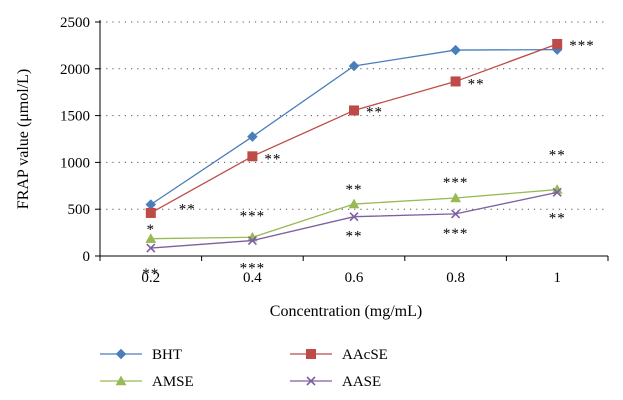 Image resolution: width=623 pixels, height=400 pixels. What do you see at coordinates (339, 355) in the screenshot?
I see `legend-item-aacse: AAcSE` at bounding box center [339, 355].